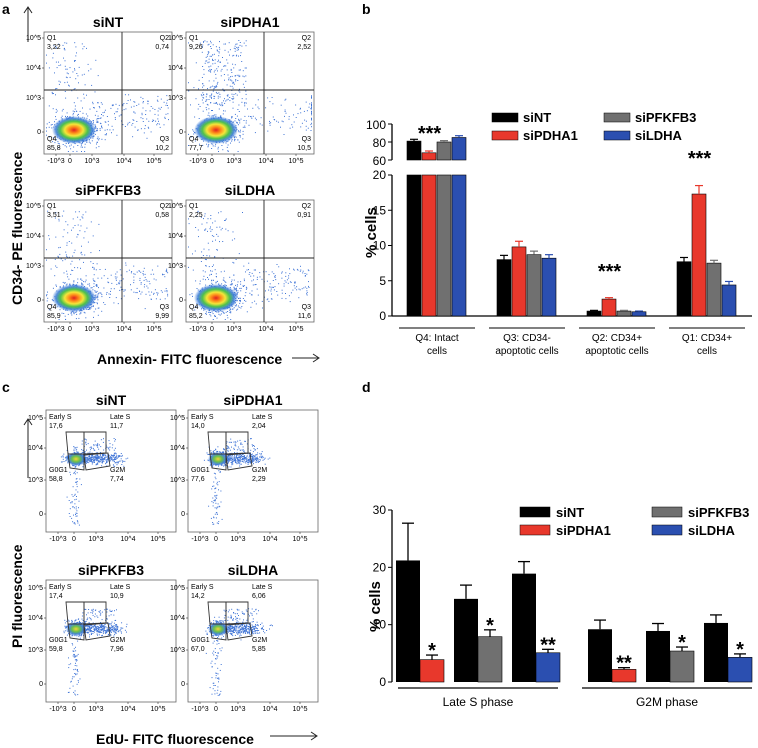  I want to click on panel-a-y-tick-label: 10^4, so click(175, 236).